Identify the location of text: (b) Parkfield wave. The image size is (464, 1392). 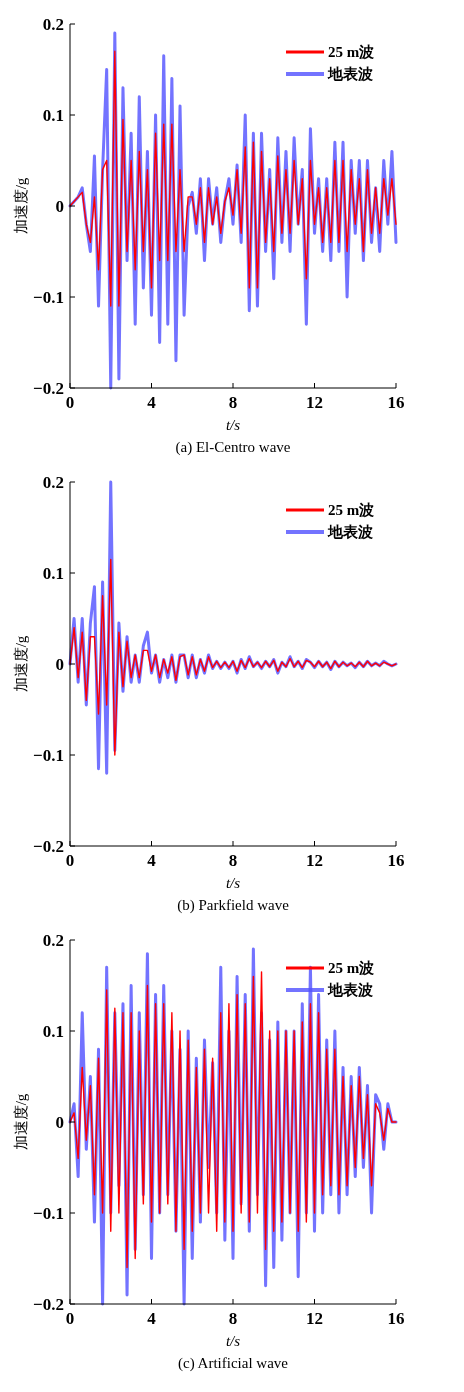
(233, 905).